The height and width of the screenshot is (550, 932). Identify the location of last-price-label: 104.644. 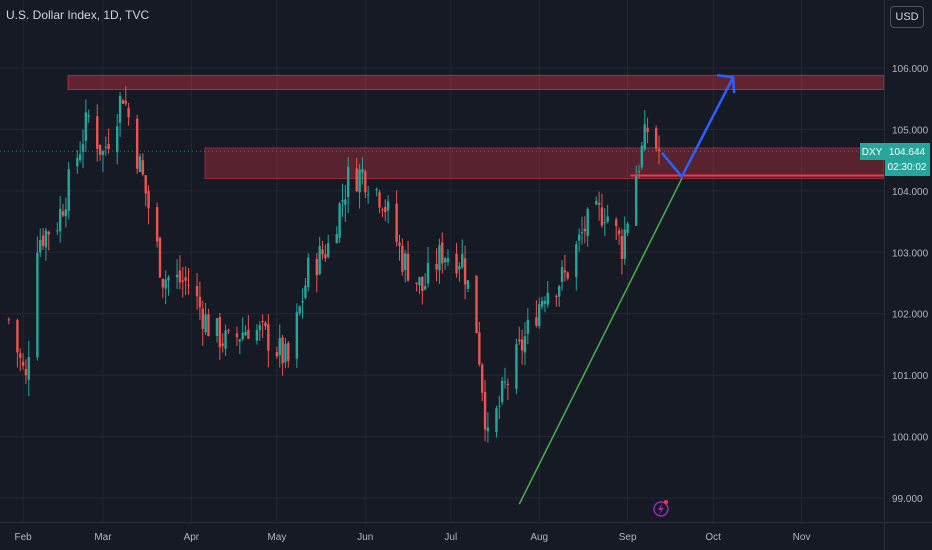
(907, 152).